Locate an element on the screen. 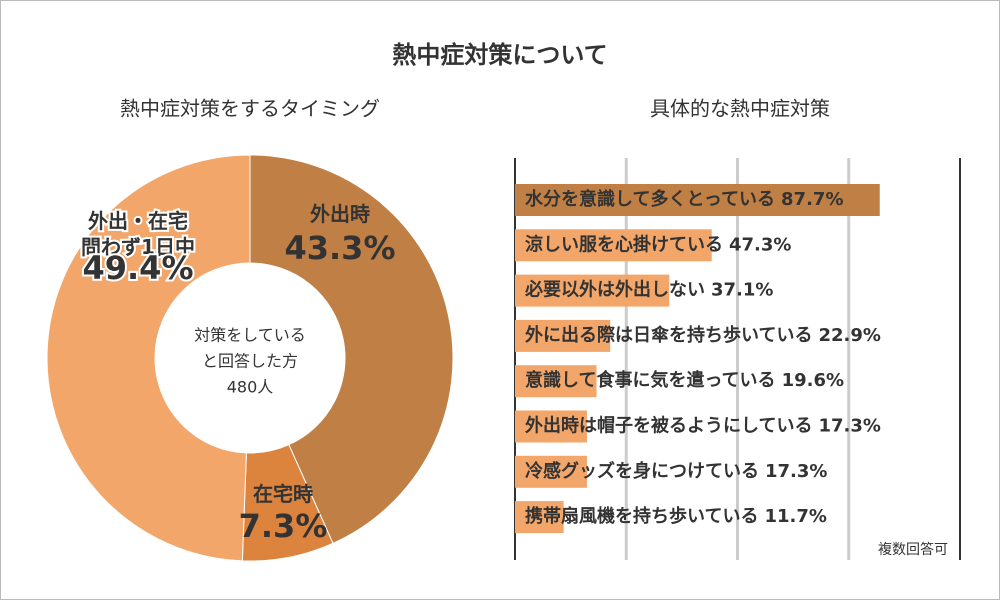 This screenshot has height=600, width=1000. slice-value-label: 49.4% is located at coordinates (137, 268).